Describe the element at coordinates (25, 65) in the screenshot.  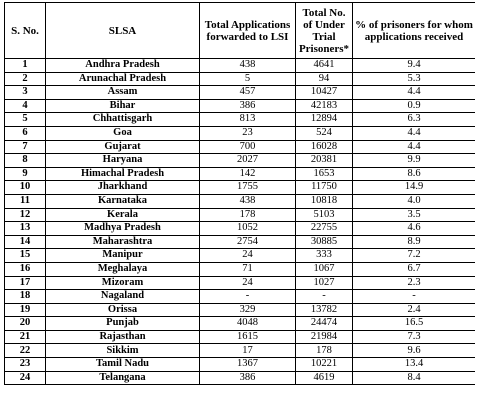
I see `cell-sno: 1` at that location.